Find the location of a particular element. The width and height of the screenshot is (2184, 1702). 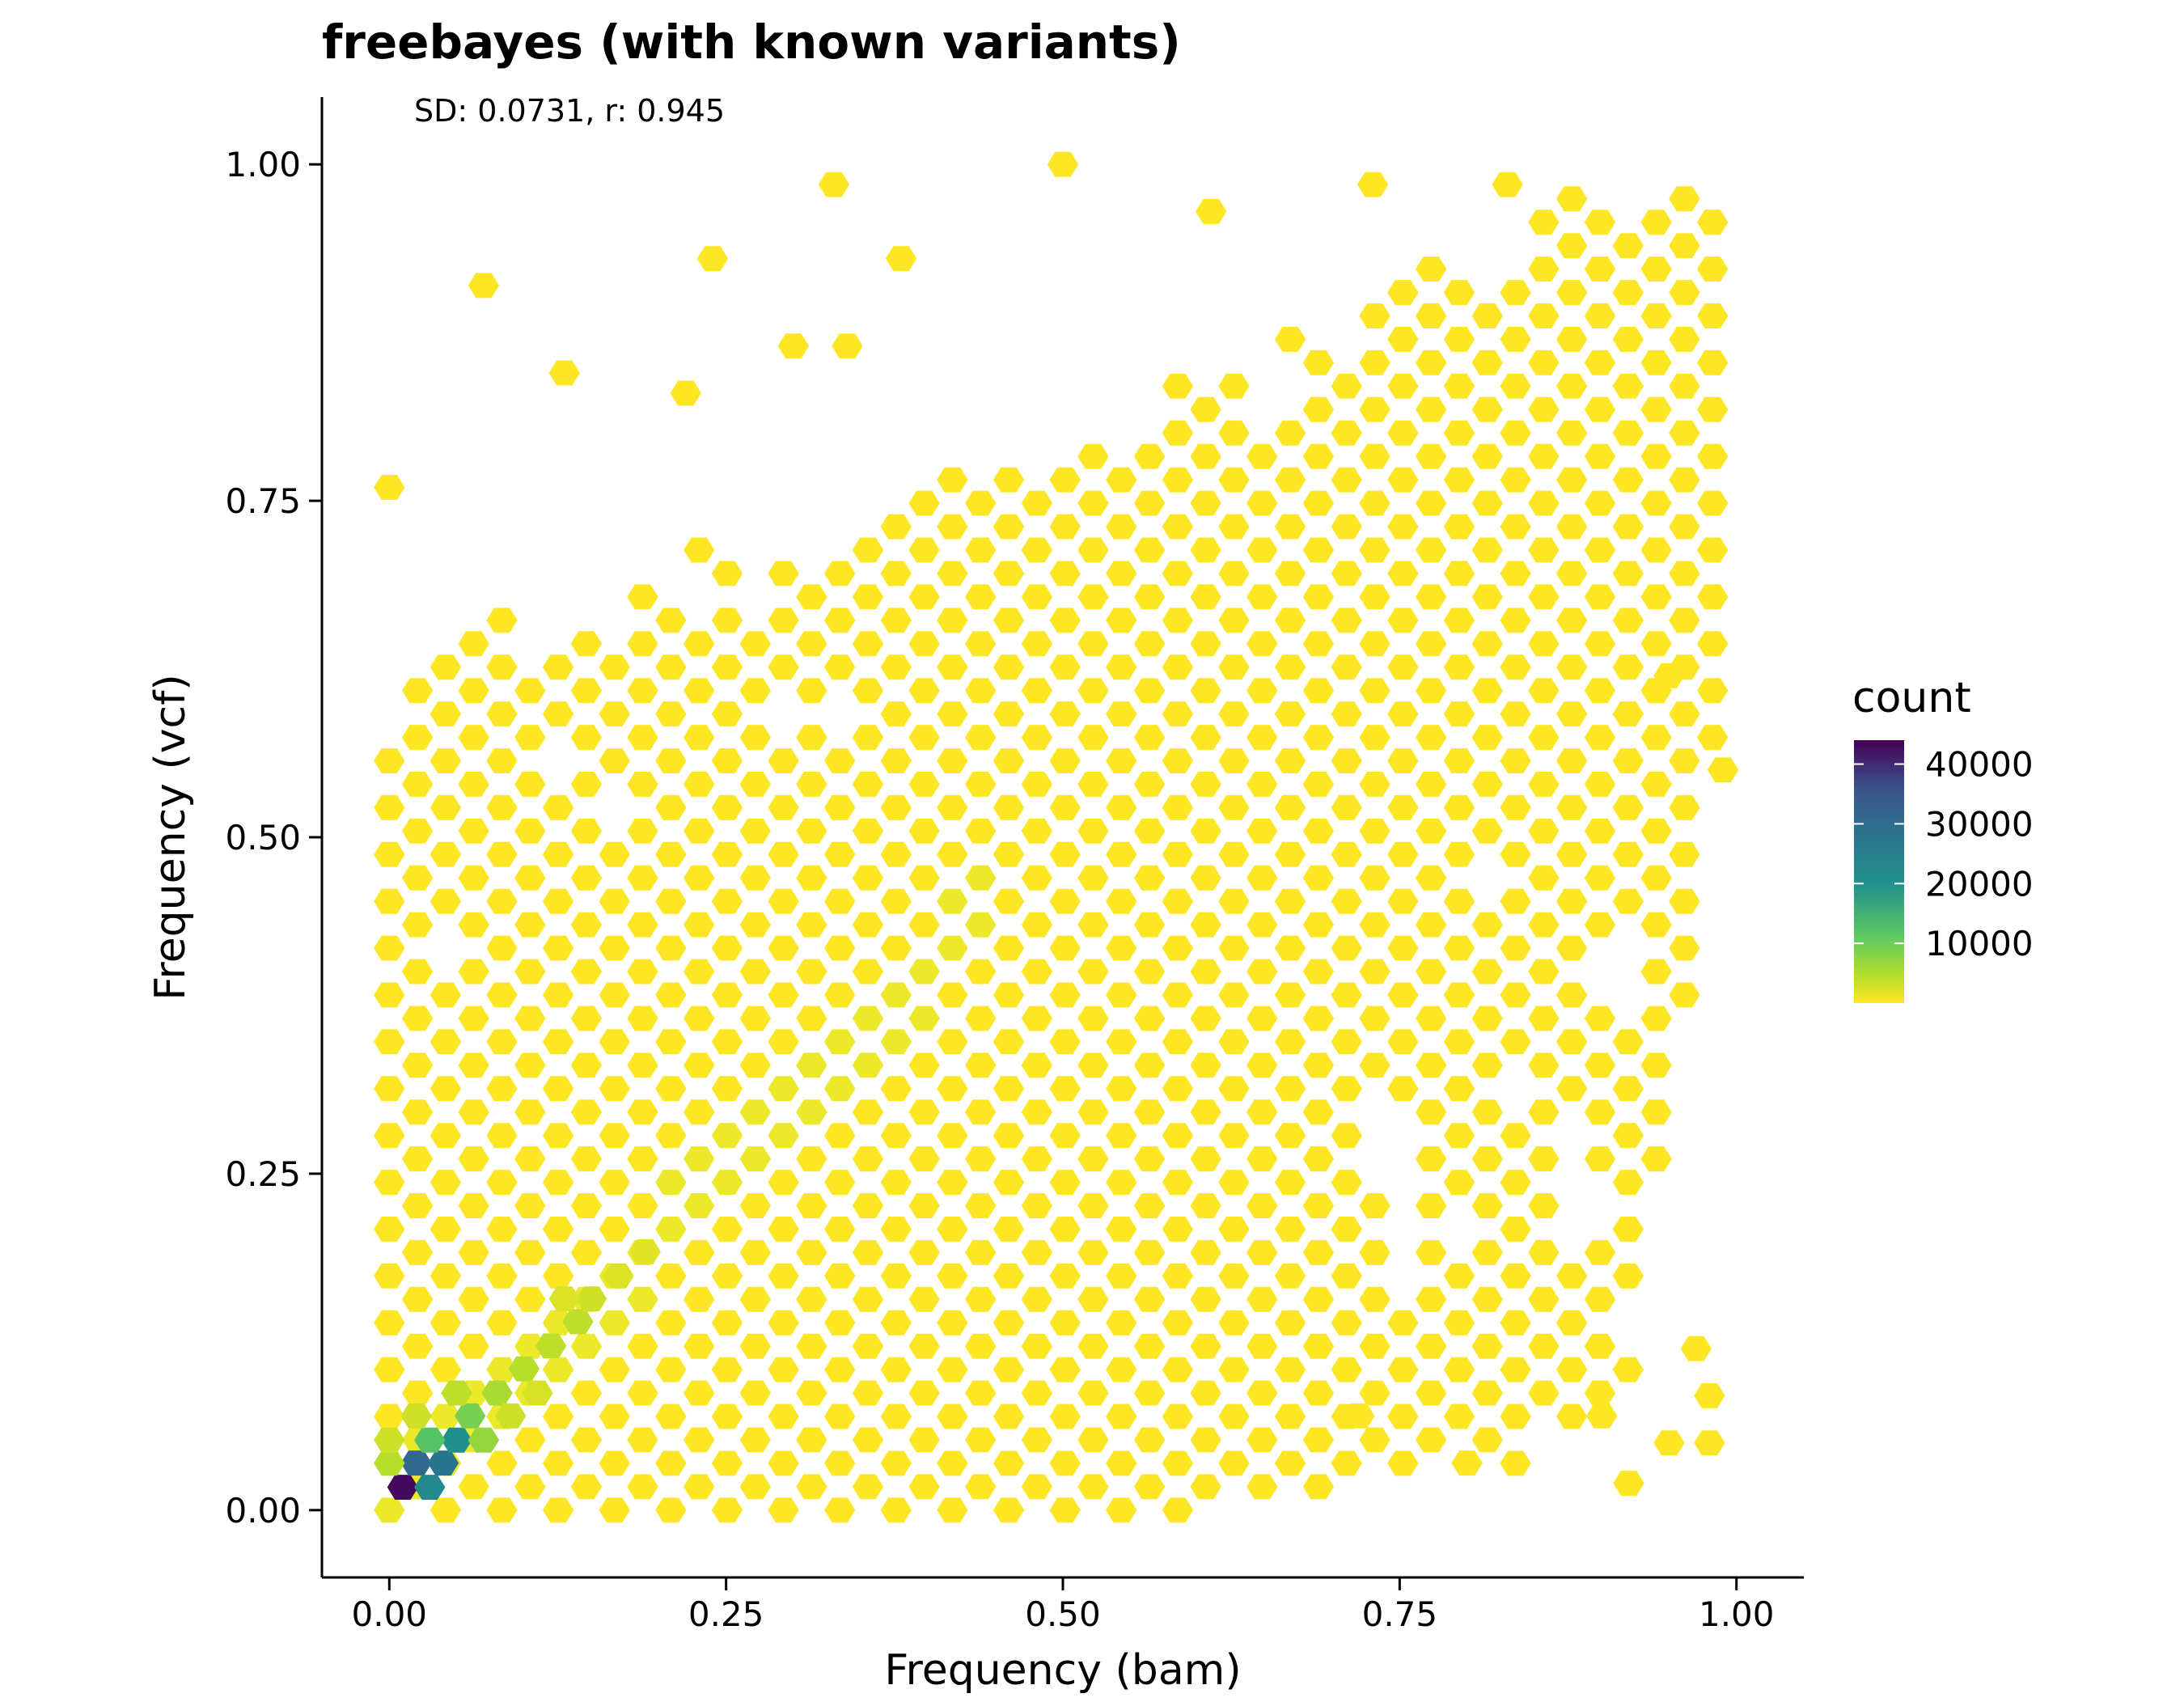

legend-title: count is located at coordinates (1911, 698).